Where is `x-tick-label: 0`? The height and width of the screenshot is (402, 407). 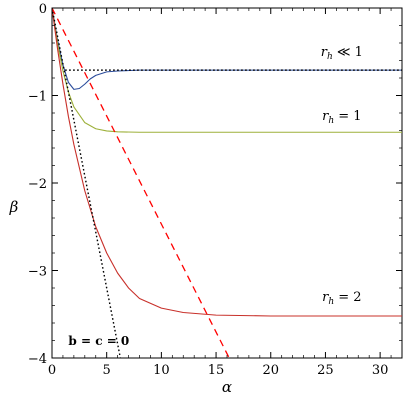 x-tick-label: 0 is located at coordinates (52, 370).